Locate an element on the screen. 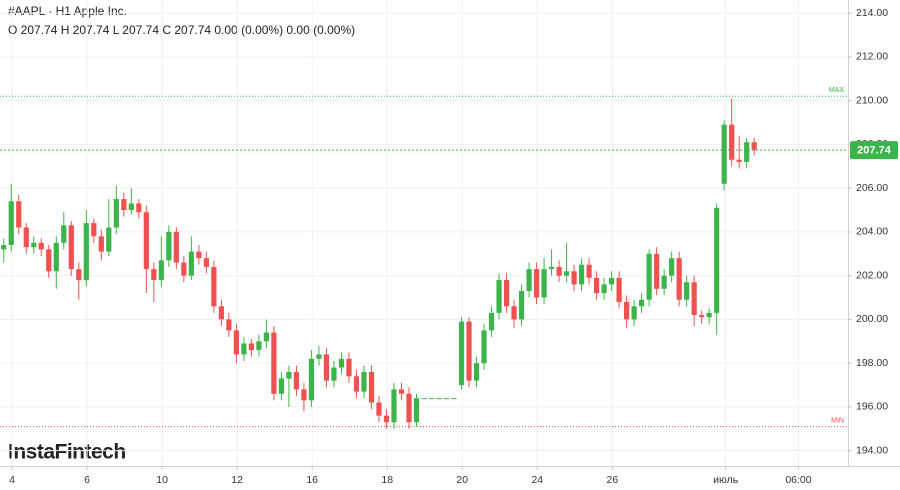 The width and height of the screenshot is (900, 490). x-tick-label: 18 is located at coordinates (387, 480).